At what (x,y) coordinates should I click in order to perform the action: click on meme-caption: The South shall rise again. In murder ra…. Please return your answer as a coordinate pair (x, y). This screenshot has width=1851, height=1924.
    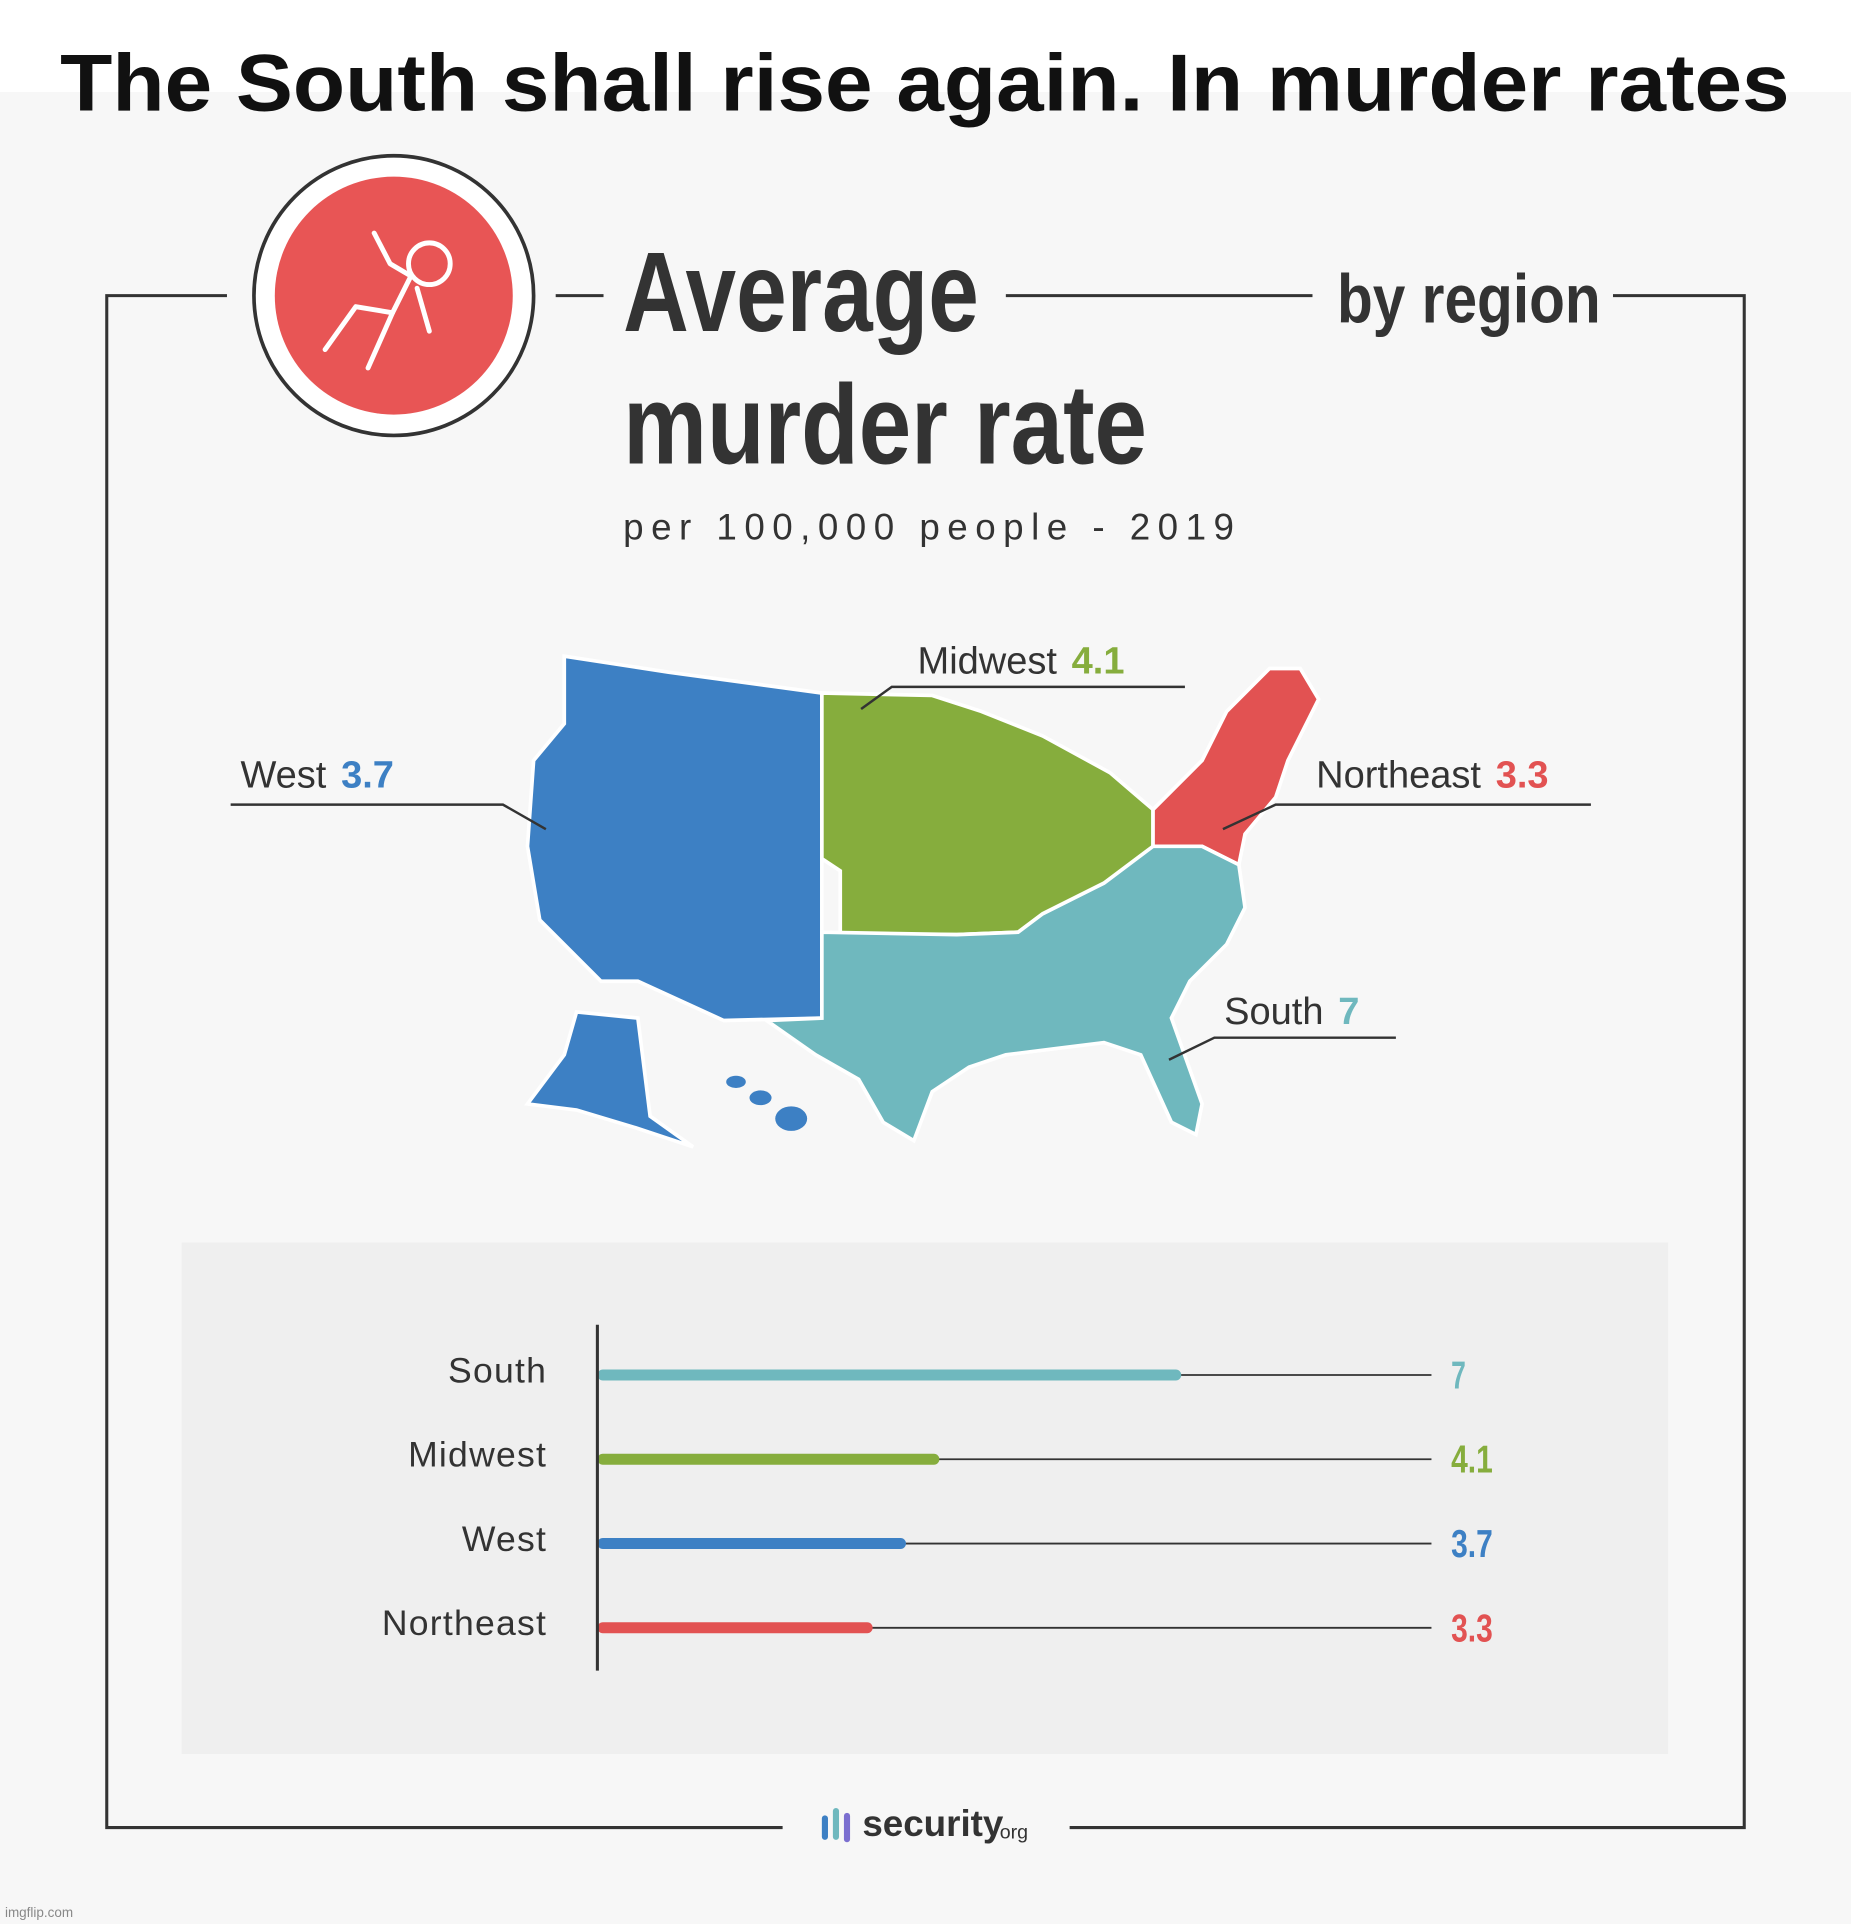
    Looking at the image, I should click on (924, 83).